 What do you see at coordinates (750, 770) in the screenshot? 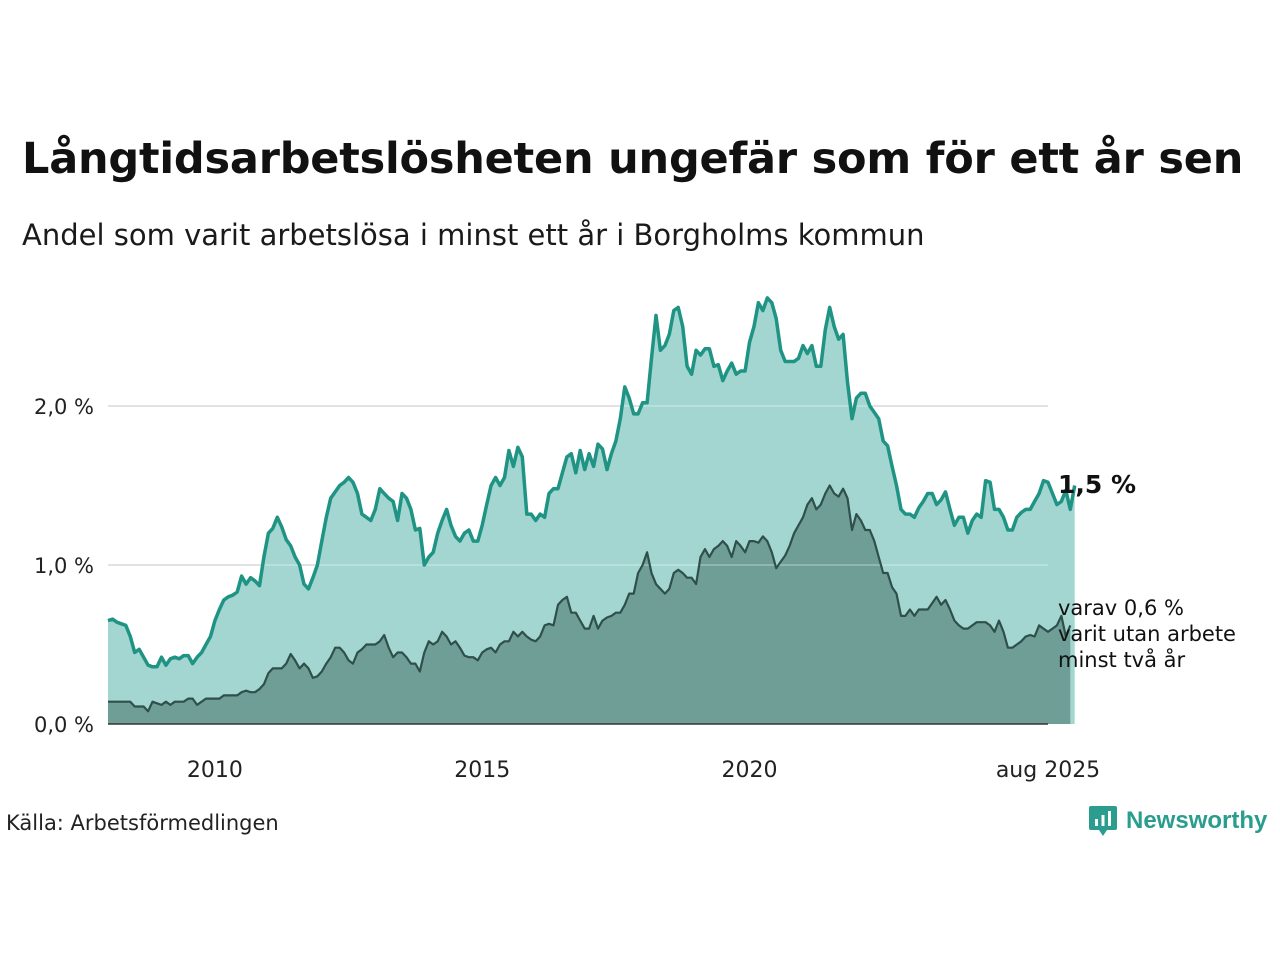
I see `x-tick-label: 2020` at bounding box center [750, 770].